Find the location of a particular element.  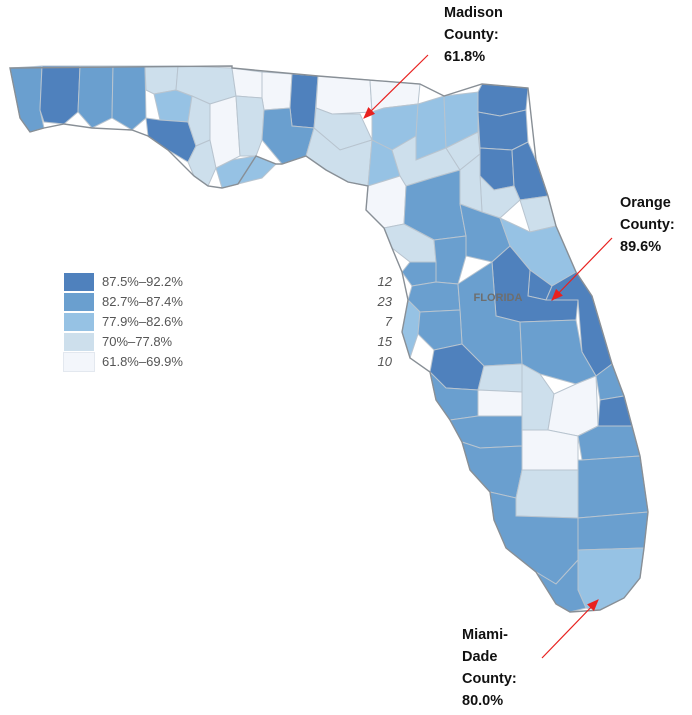

orange-callout-value: 89.6% is located at coordinates (641, 247).